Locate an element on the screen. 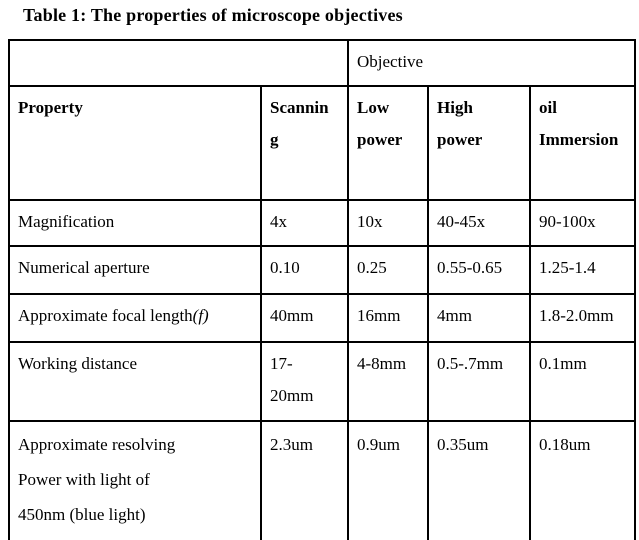  table-row-objective-group: Objective is located at coordinates (322, 63).